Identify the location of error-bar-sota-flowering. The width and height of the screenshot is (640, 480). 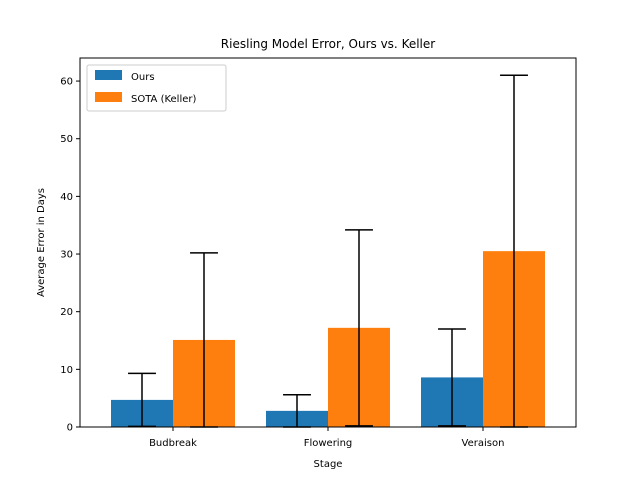
(359, 328).